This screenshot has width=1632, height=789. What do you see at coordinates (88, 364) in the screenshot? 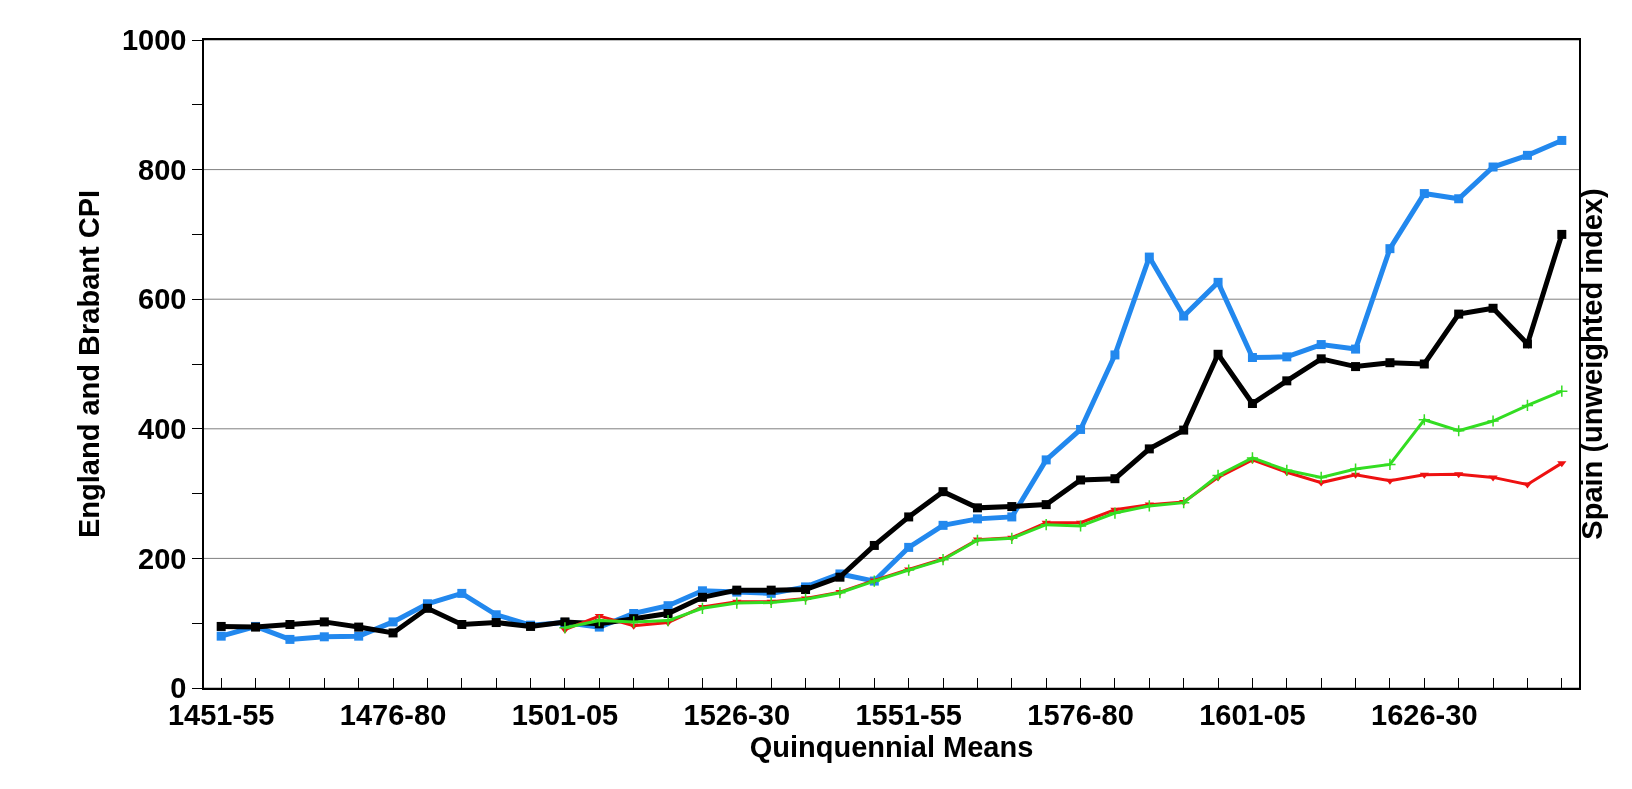
I see `y-axis-title: England and Brabant CPI` at bounding box center [88, 364].